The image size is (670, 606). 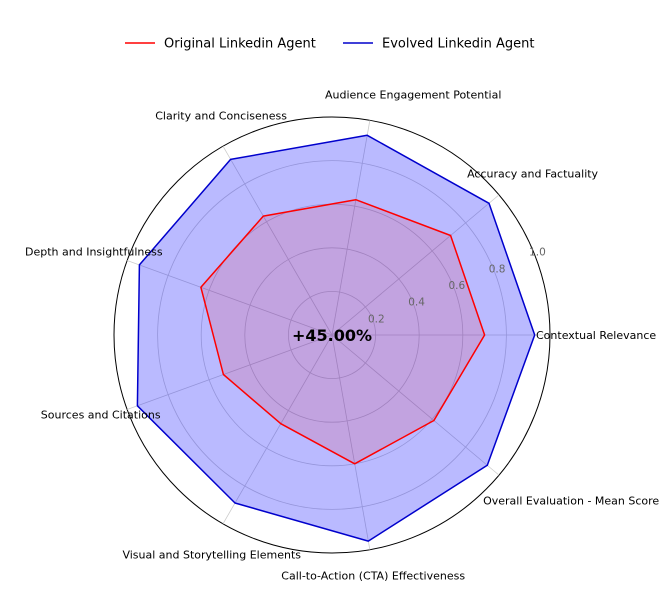 I want to click on axis-label: Overall Evaluation - Mean Score, so click(x=571, y=500).